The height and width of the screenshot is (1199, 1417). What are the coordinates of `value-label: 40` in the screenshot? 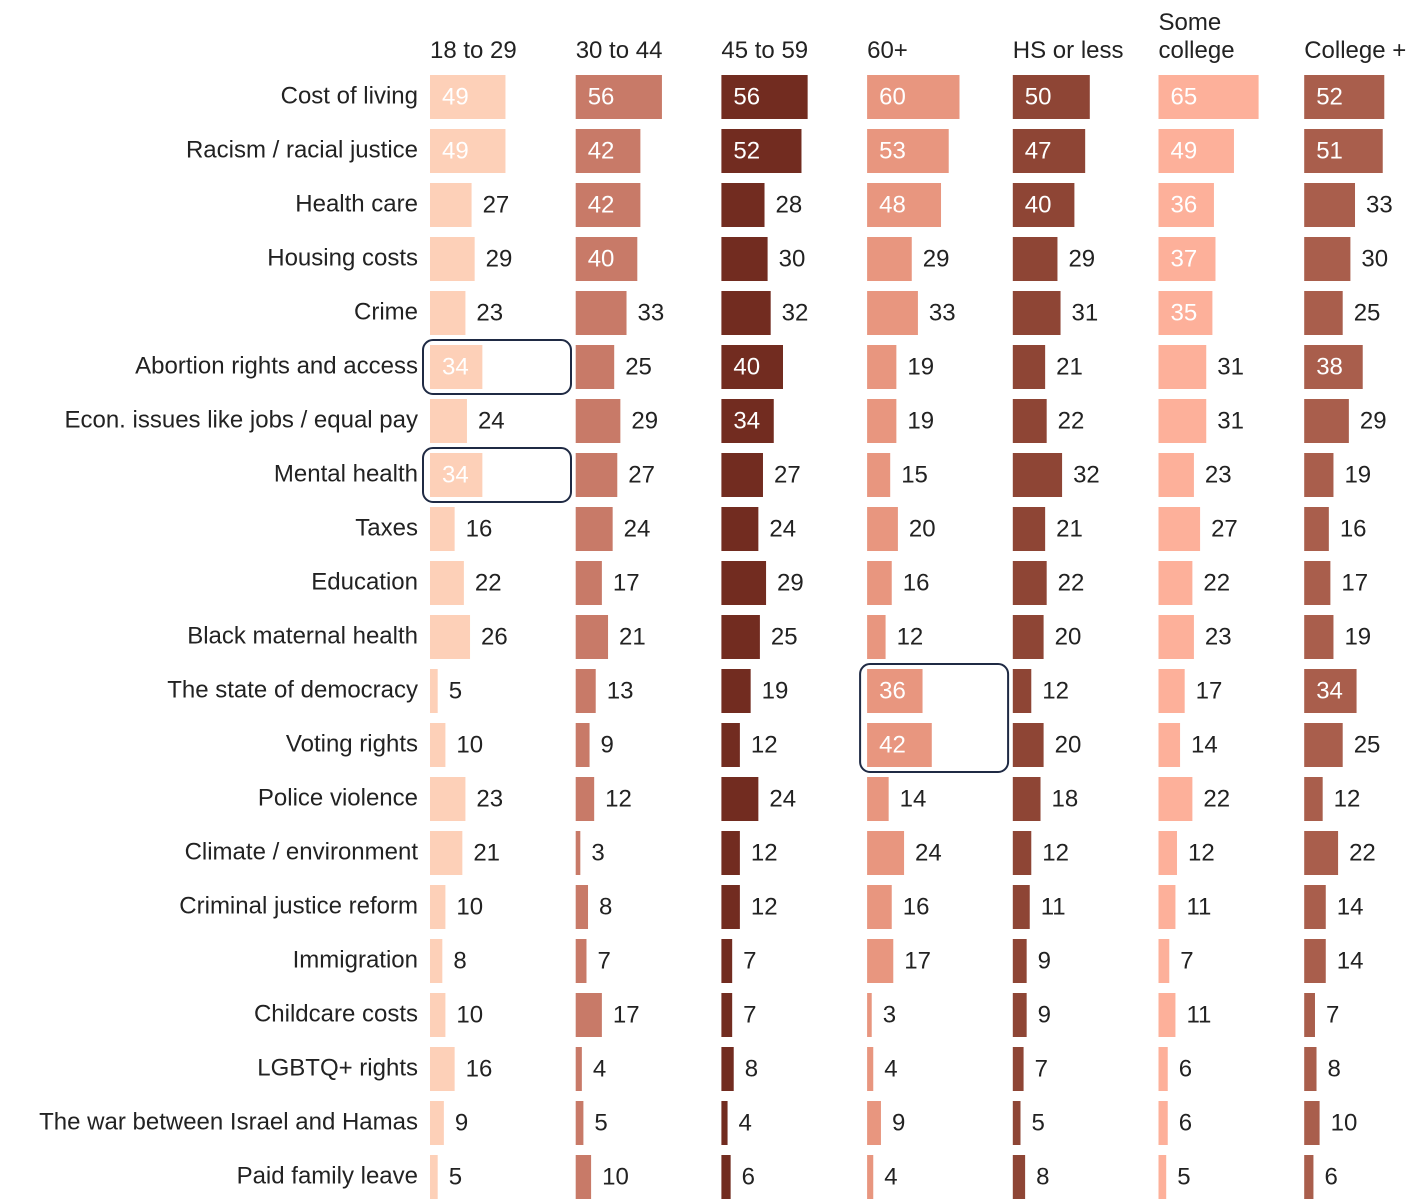 It's located at (601, 258).